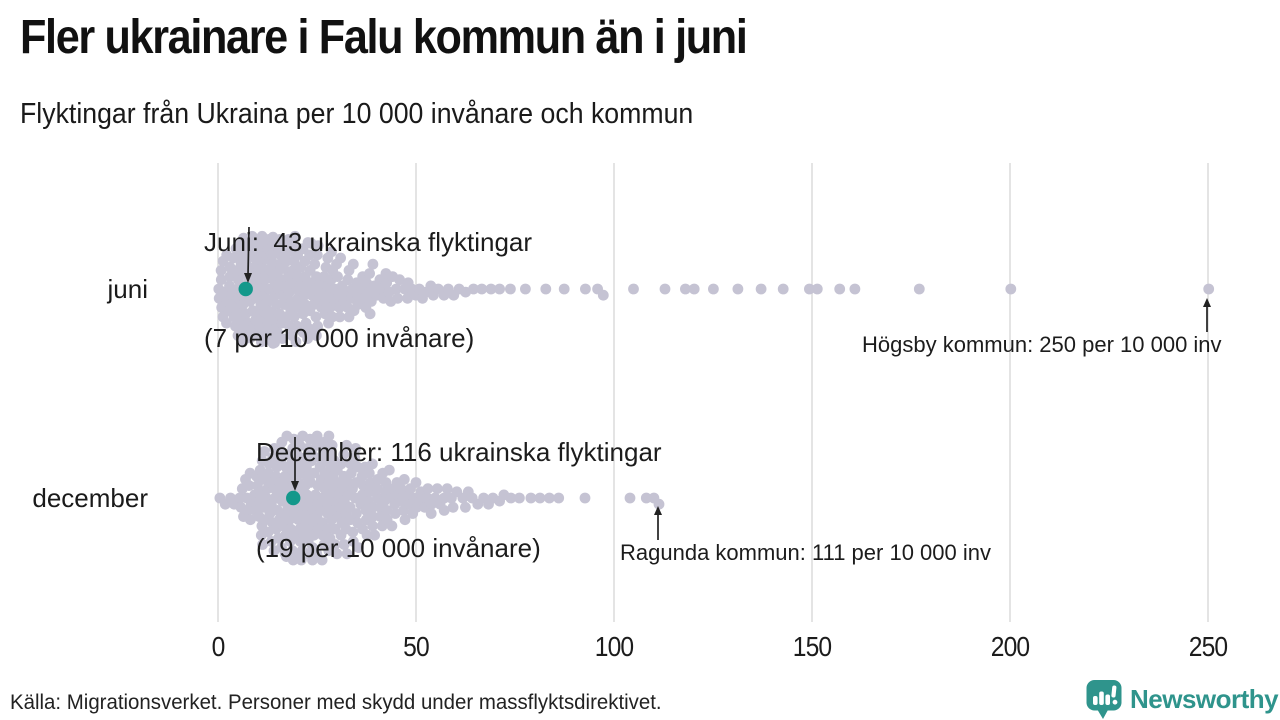 The width and height of the screenshot is (1280, 720). What do you see at coordinates (1010, 646) in the screenshot?
I see `x-tick-200: 200` at bounding box center [1010, 646].